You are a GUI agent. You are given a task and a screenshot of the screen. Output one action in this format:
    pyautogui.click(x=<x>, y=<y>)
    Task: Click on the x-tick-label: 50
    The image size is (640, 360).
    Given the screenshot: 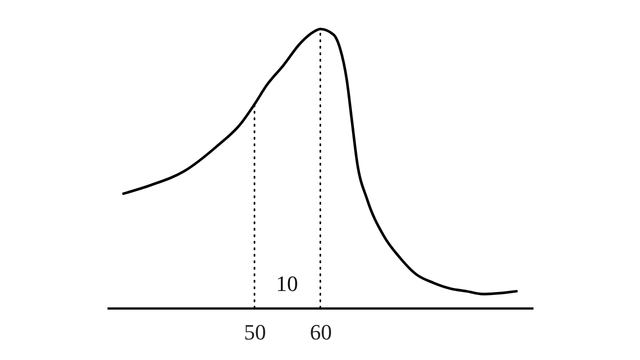 What is the action you would take?
    pyautogui.click(x=255, y=332)
    